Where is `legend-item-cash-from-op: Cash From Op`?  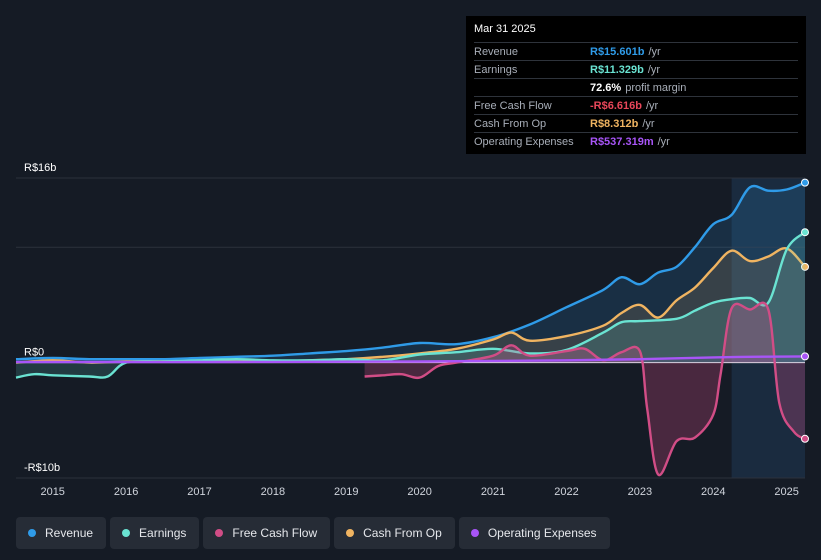 legend-item-cash-from-op: Cash From Op is located at coordinates (394, 533).